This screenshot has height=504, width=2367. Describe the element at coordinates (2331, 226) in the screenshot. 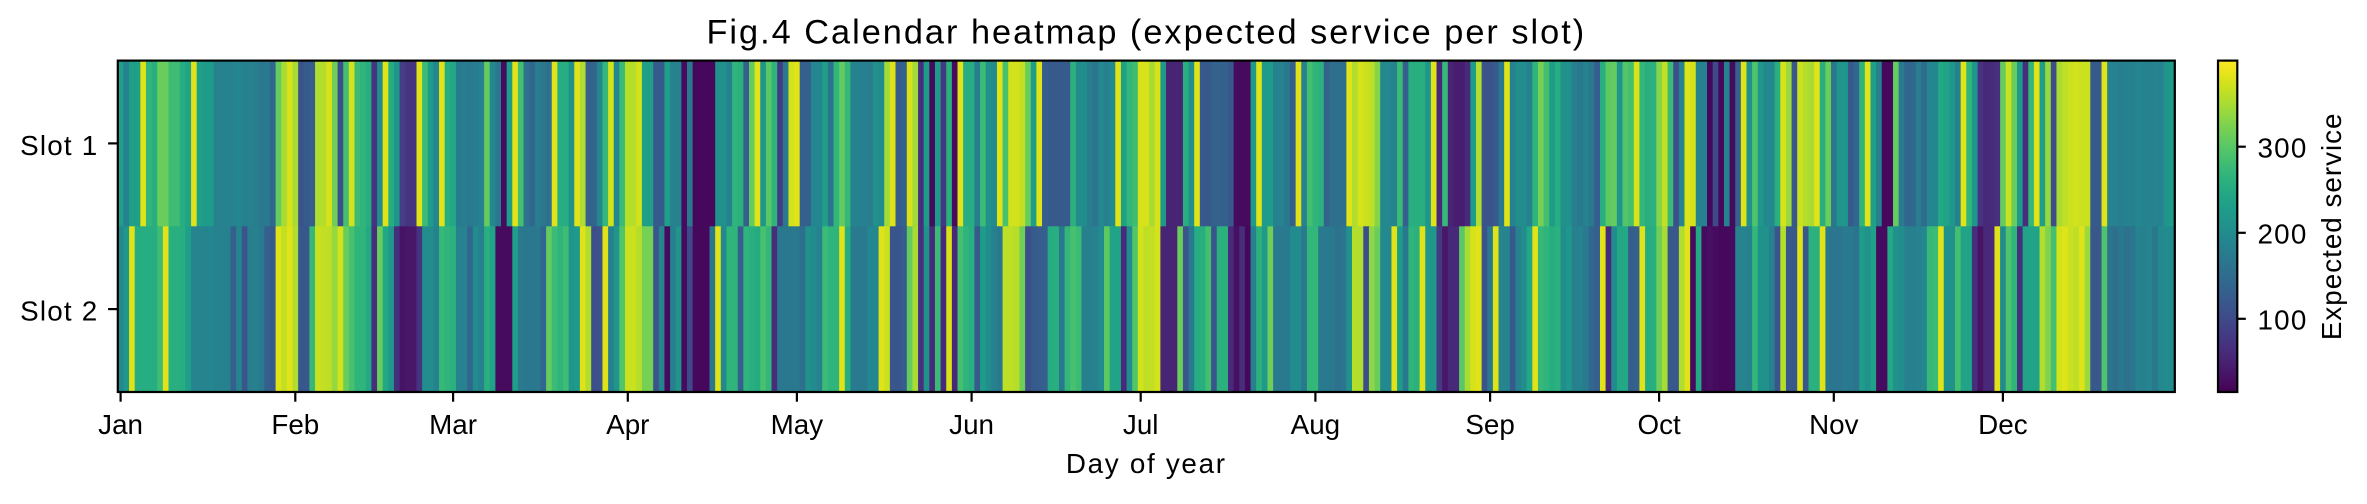

I see `svg-text: Expected service` at that location.